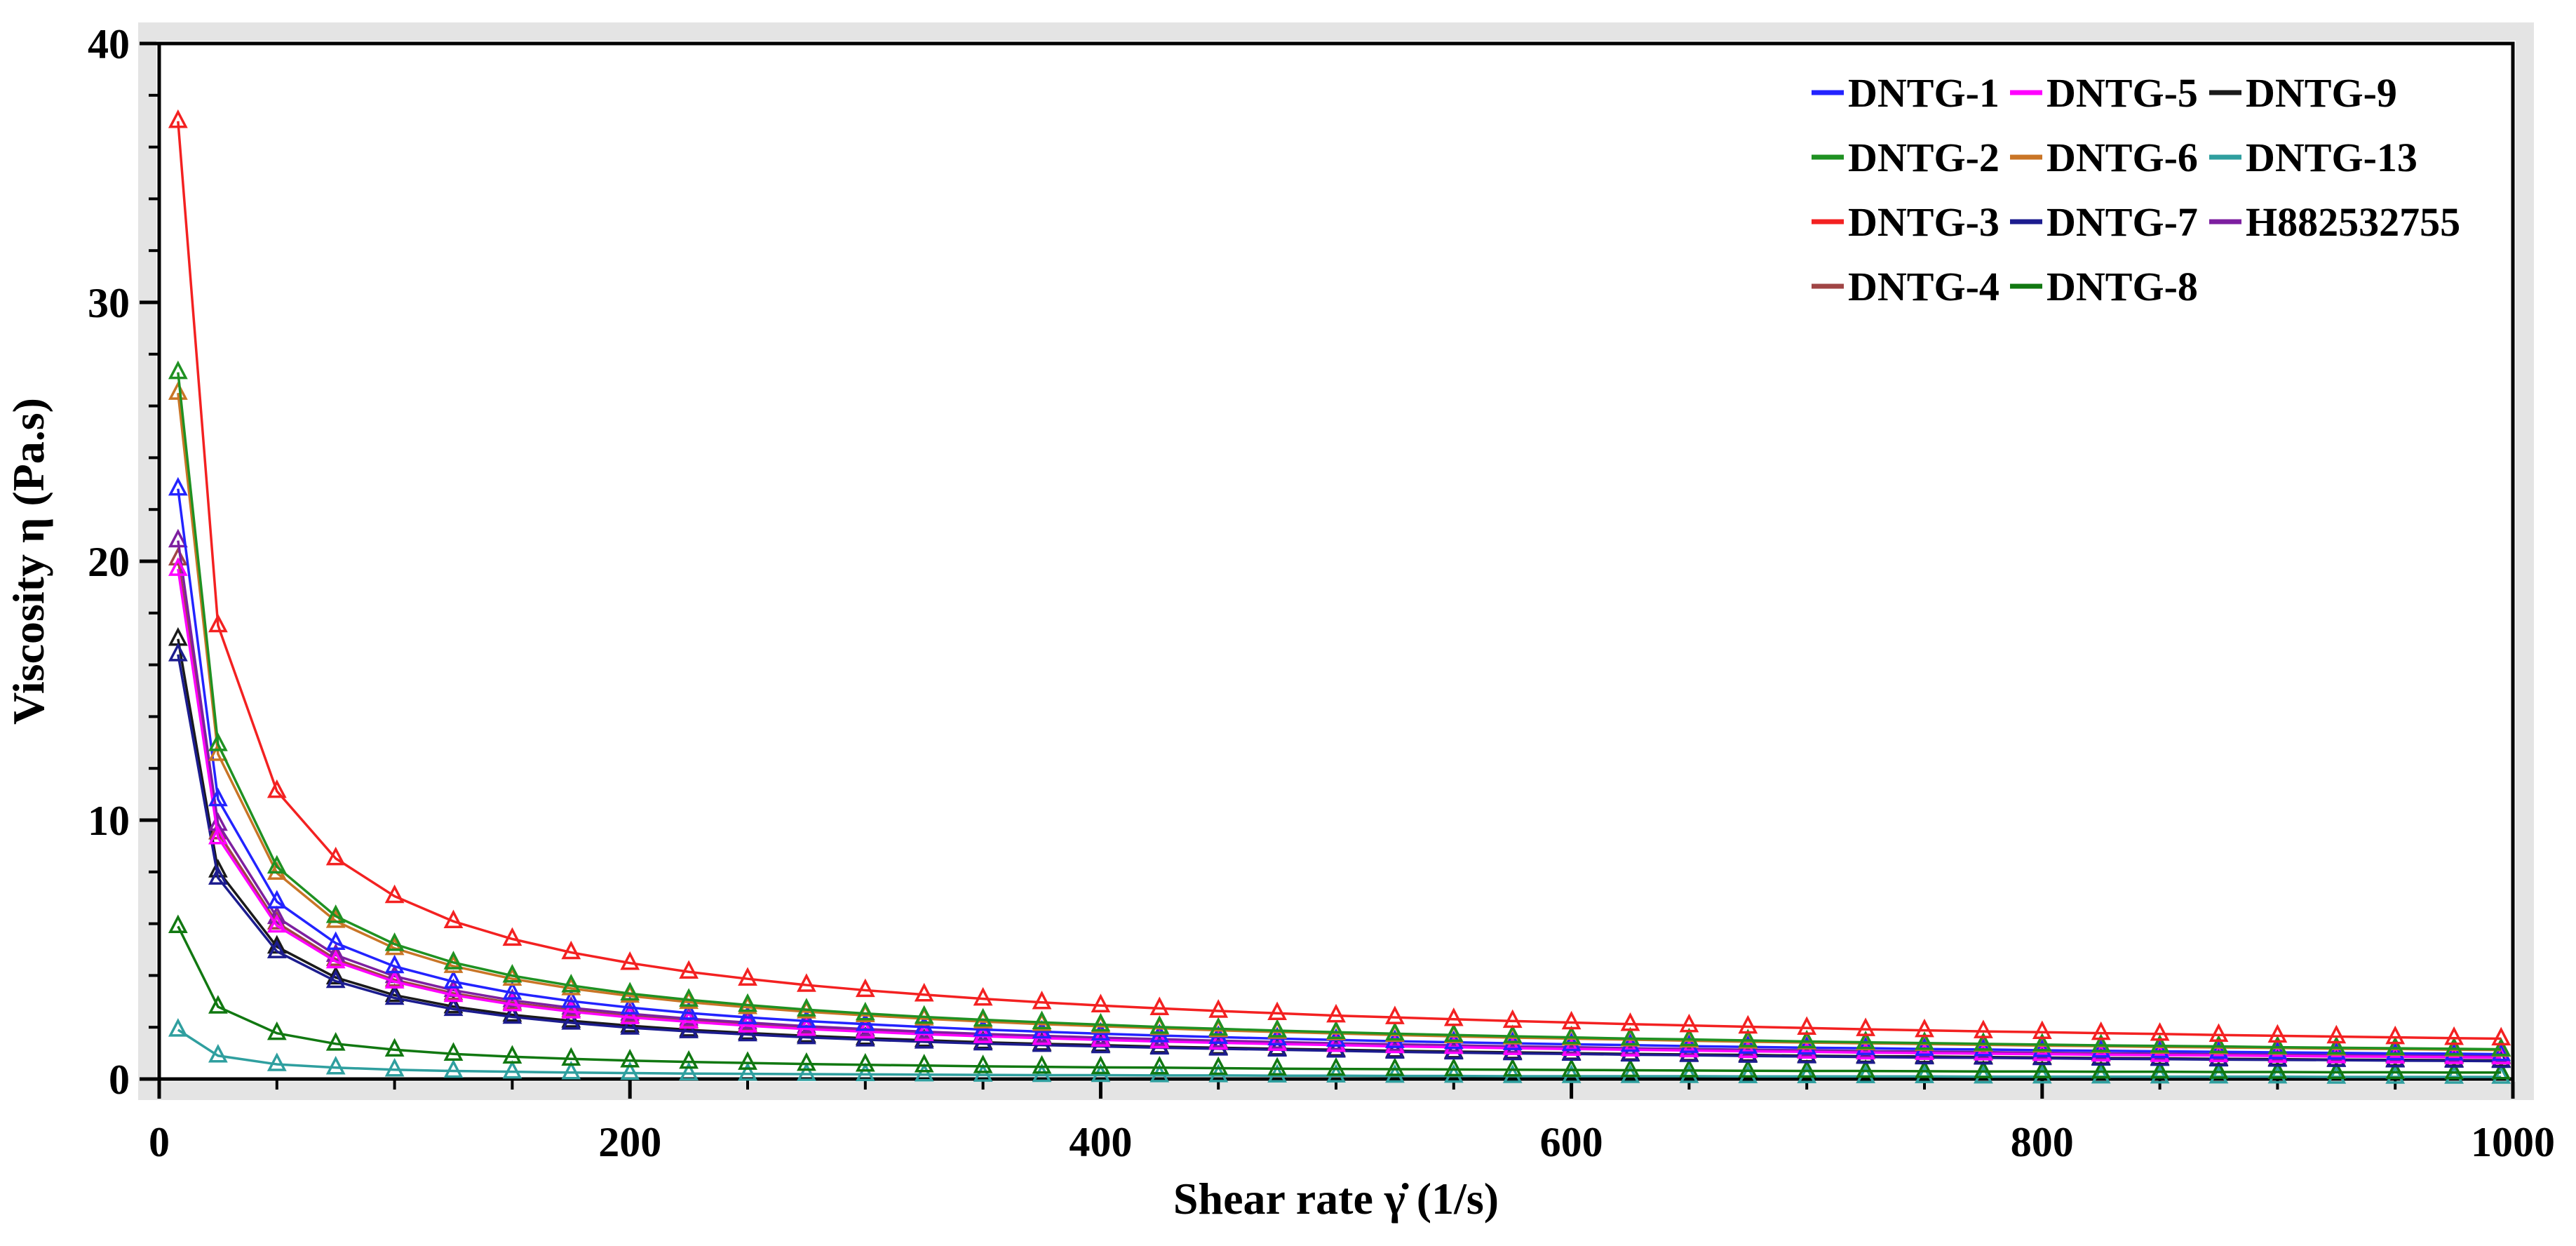 This screenshot has width=2576, height=1246. What do you see at coordinates (1924, 286) in the screenshot?
I see `legend-label-DNTG-4: DNTG-4` at bounding box center [1924, 286].